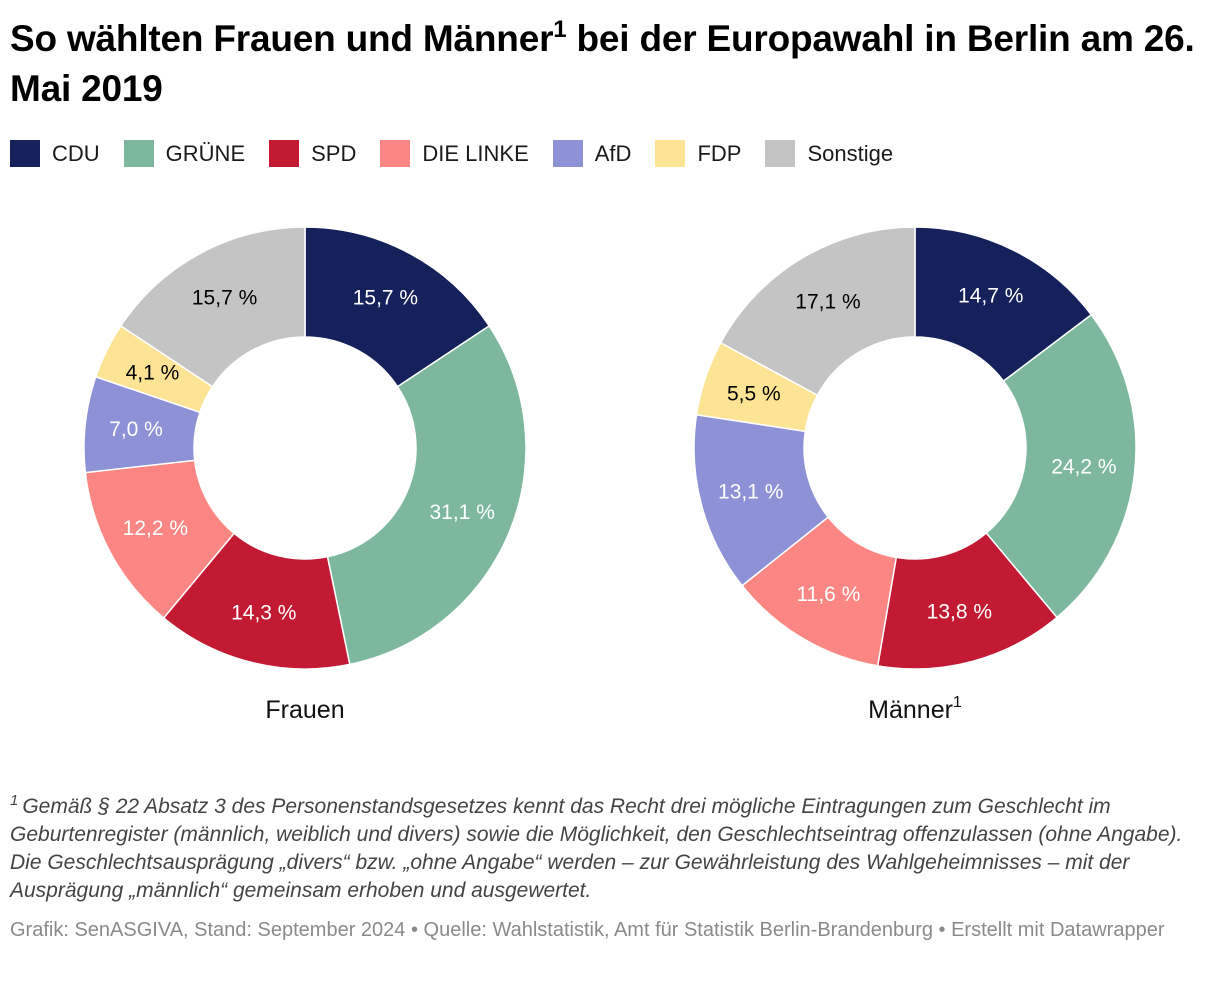  What do you see at coordinates (205, 153) in the screenshot?
I see `legend-label: GRÜNE` at bounding box center [205, 153].